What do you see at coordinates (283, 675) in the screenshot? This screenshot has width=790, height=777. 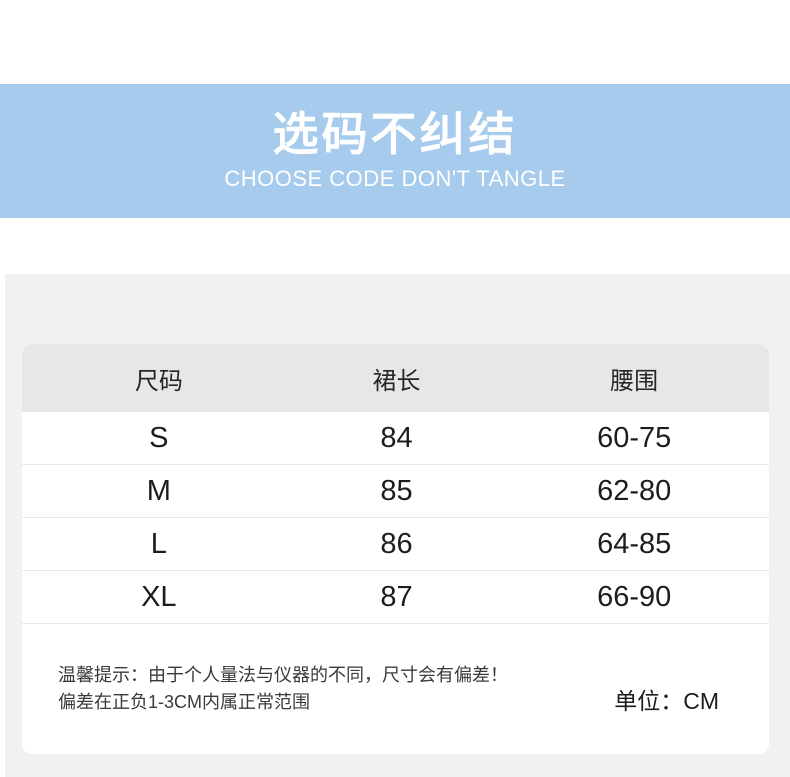 I see `disclaimer-line-1: 温馨提示：由于个人量法与仪器的不同，尺寸会有偏差！` at bounding box center [283, 675].